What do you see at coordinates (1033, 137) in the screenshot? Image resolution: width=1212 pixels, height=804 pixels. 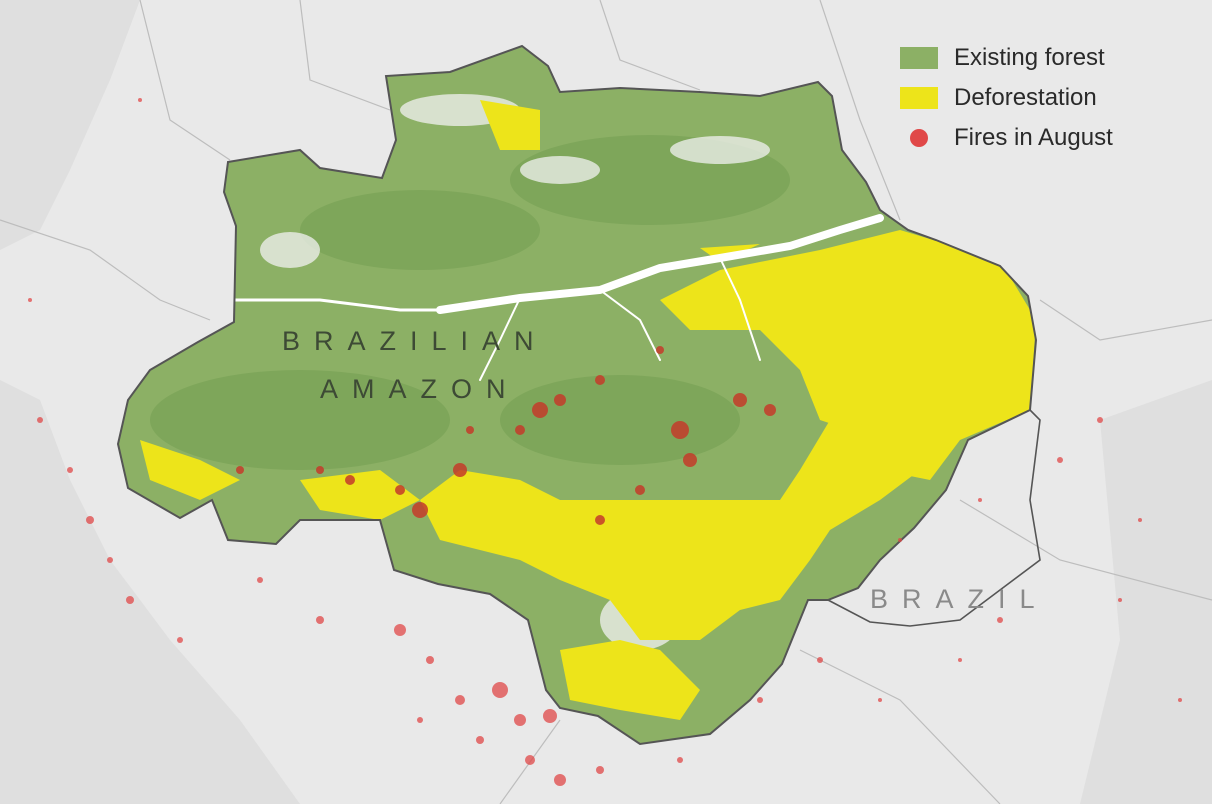 I see `legend-label-fires: Fires in August` at bounding box center [1033, 137].